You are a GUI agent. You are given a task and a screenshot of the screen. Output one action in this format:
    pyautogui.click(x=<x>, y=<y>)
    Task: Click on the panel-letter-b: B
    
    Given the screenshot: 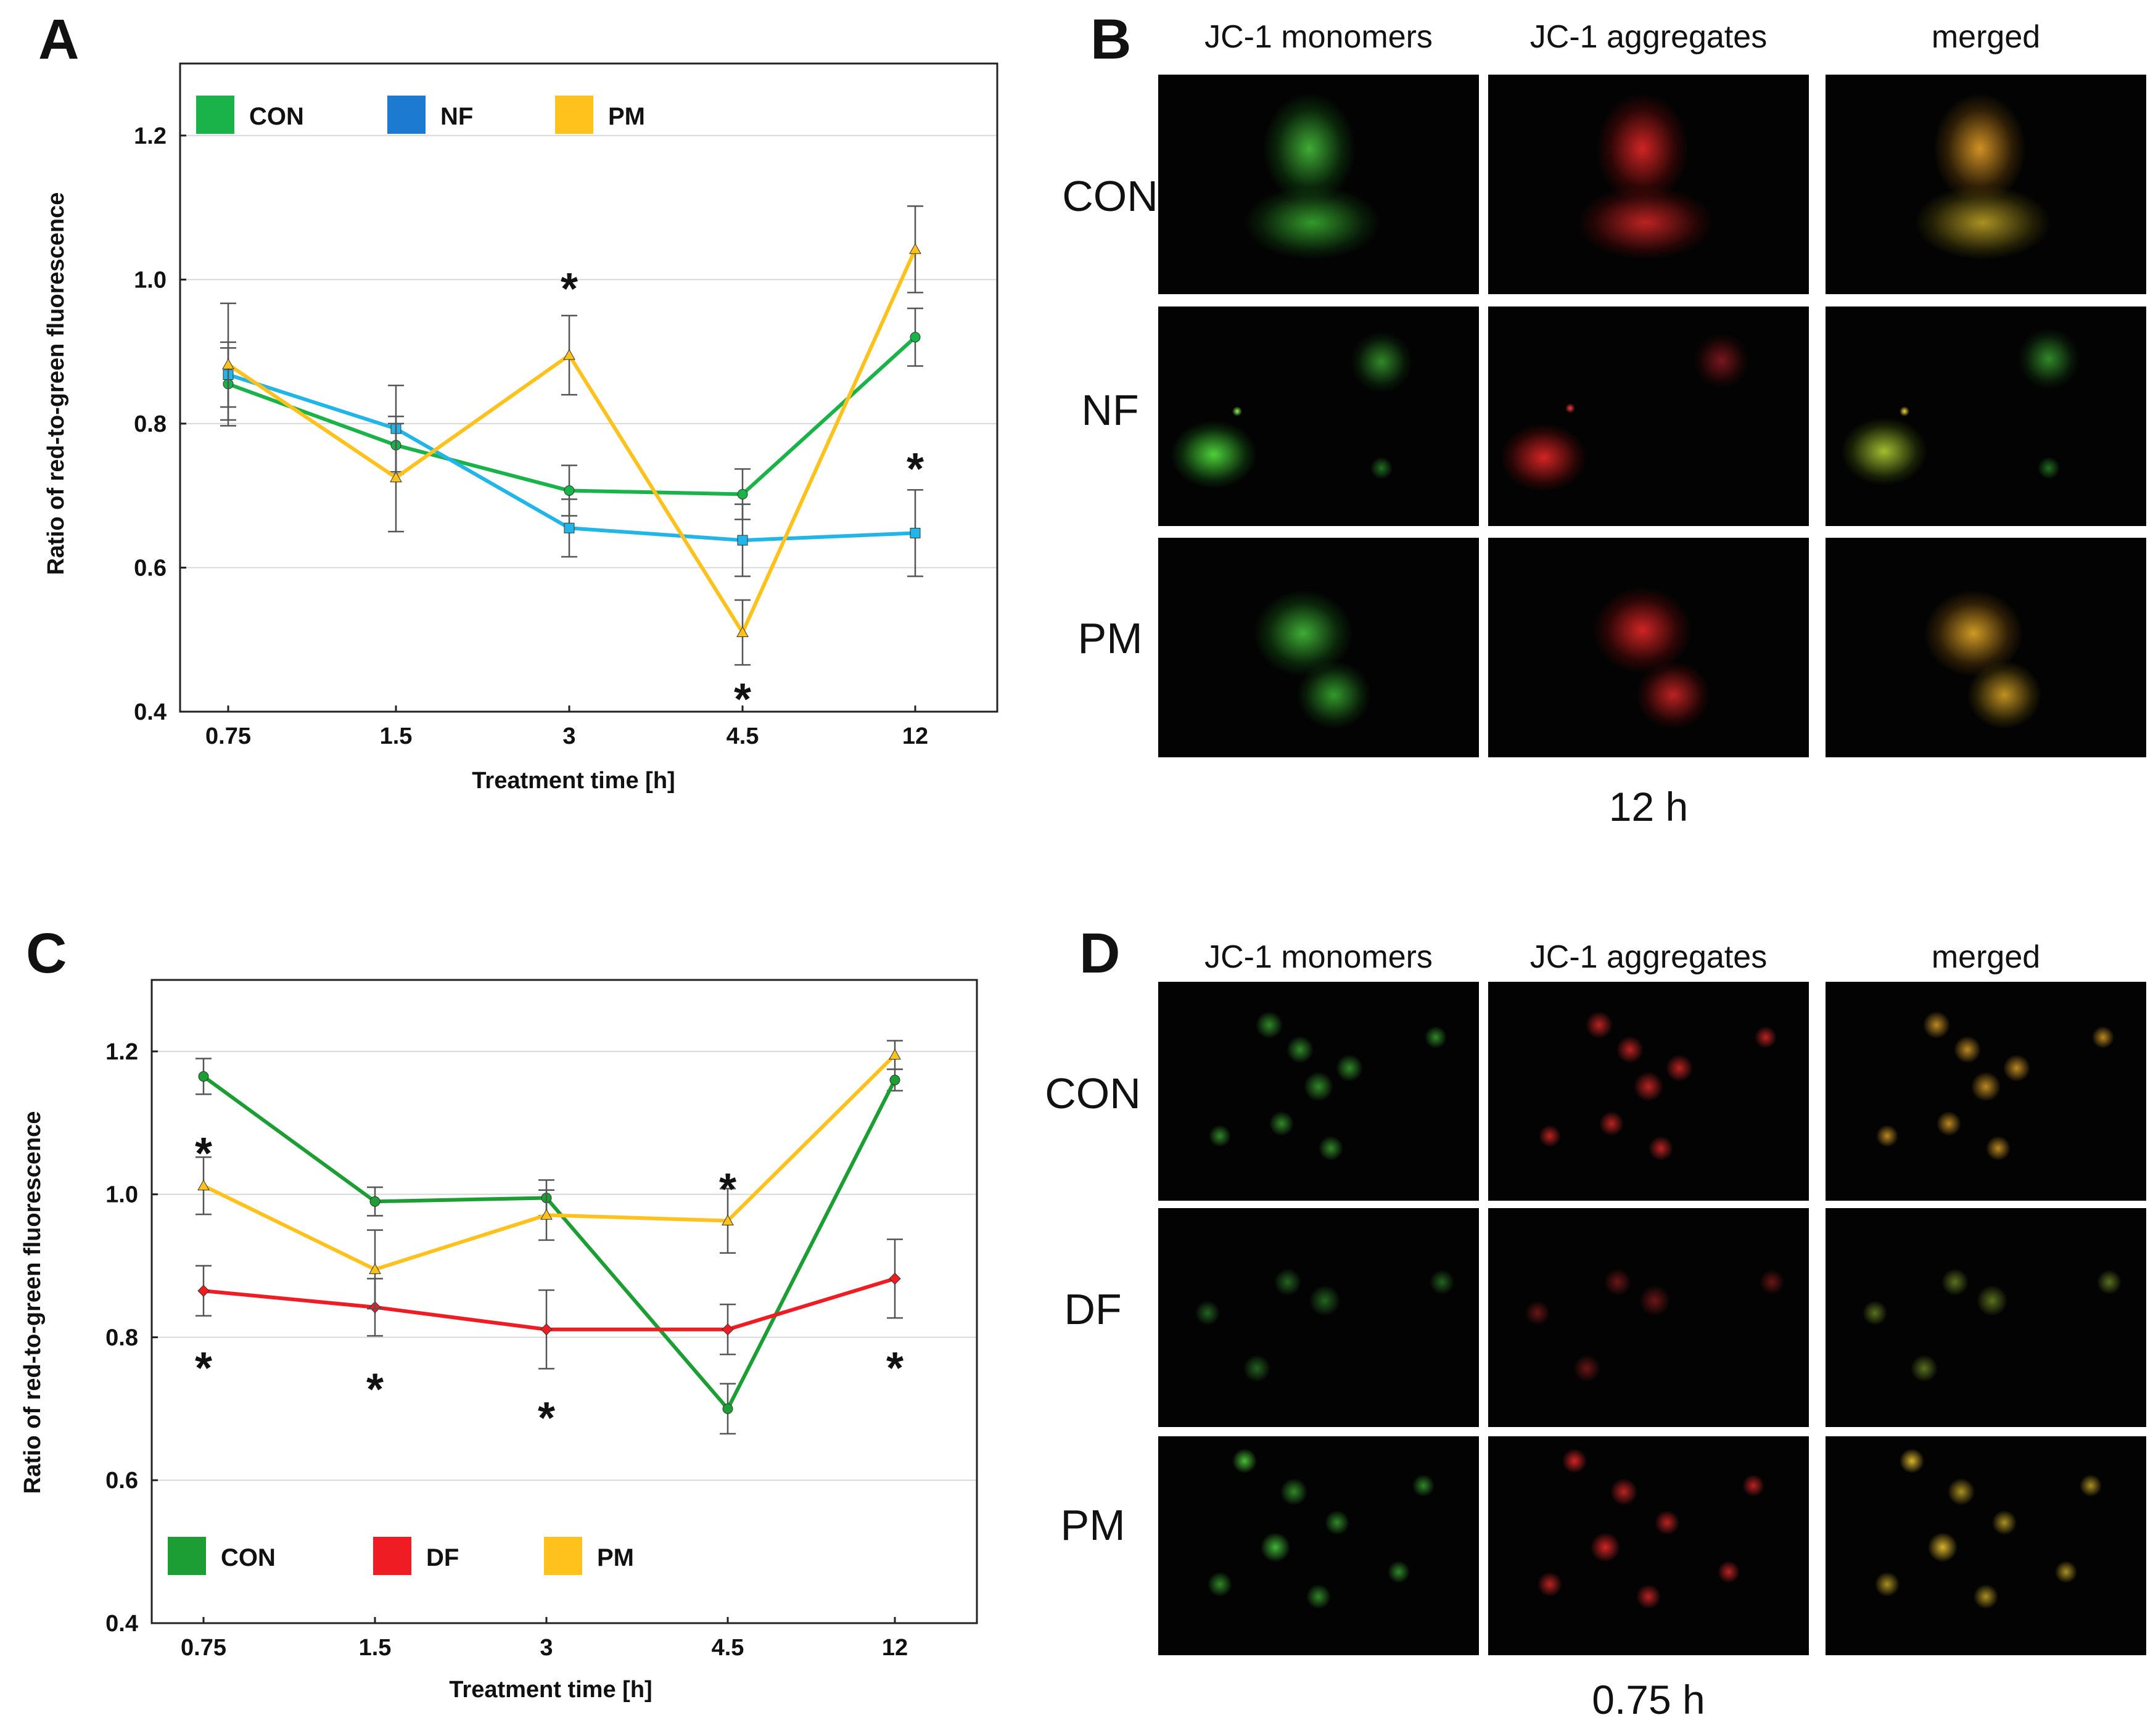 What is the action you would take?
    pyautogui.click(x=1111, y=39)
    